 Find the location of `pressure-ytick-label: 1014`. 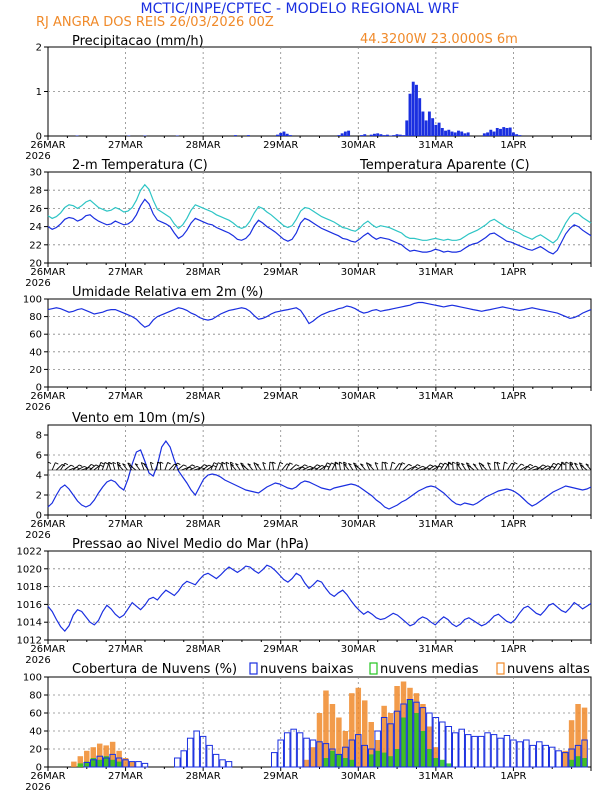

pressure-ytick-label: 1014 is located at coordinates (29, 623).